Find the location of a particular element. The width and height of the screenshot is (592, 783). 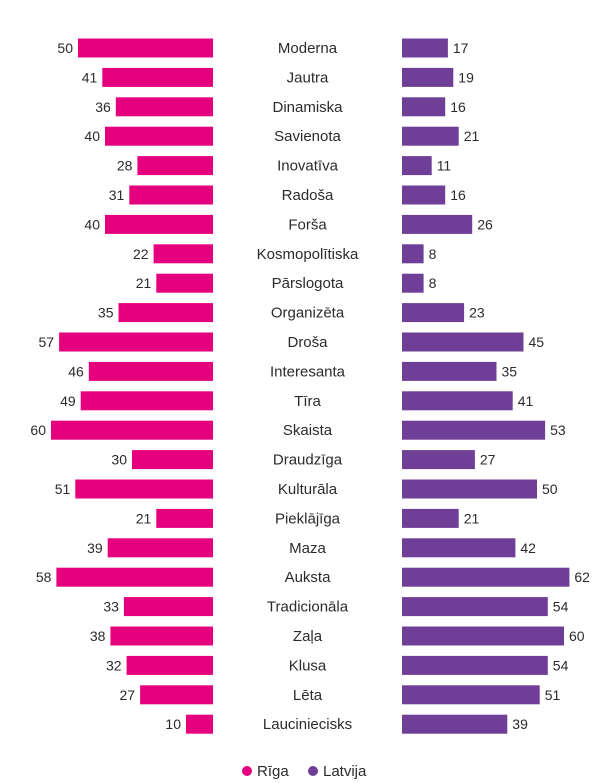

category-label: Pārslogota is located at coordinates (308, 283).